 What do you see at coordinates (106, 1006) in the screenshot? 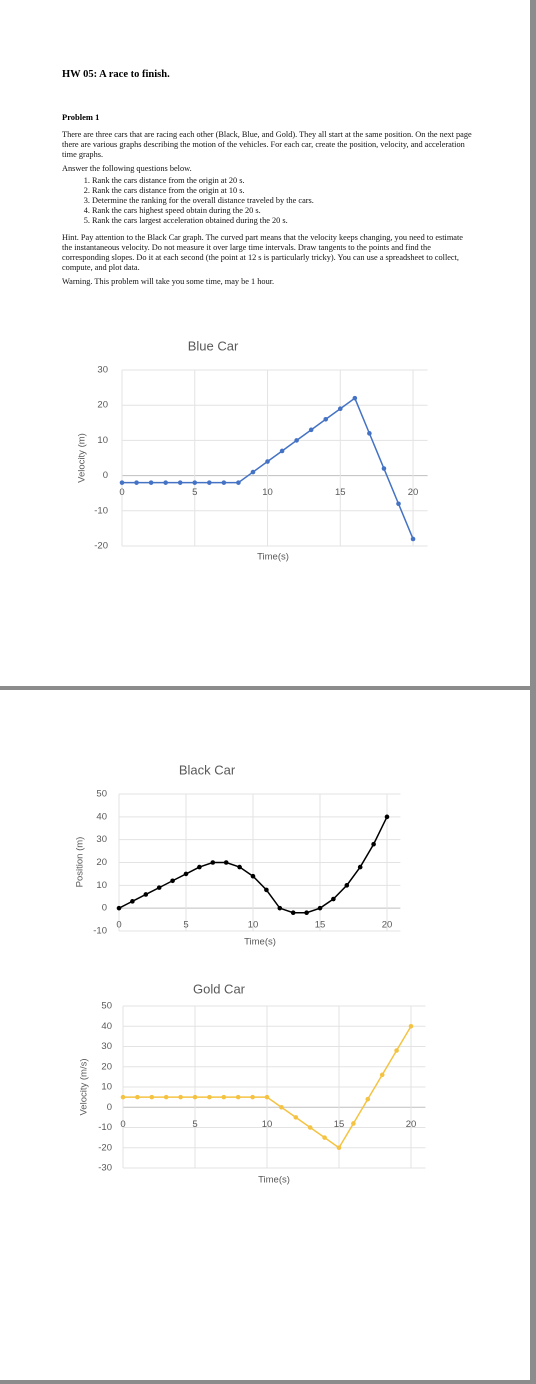
I see `y-tick-label: 50` at bounding box center [106, 1006].